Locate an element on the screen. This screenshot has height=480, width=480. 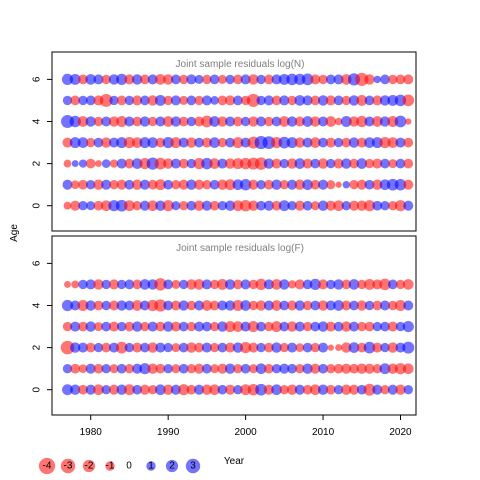
x-tick-label: 2000 is located at coordinates (245, 432).